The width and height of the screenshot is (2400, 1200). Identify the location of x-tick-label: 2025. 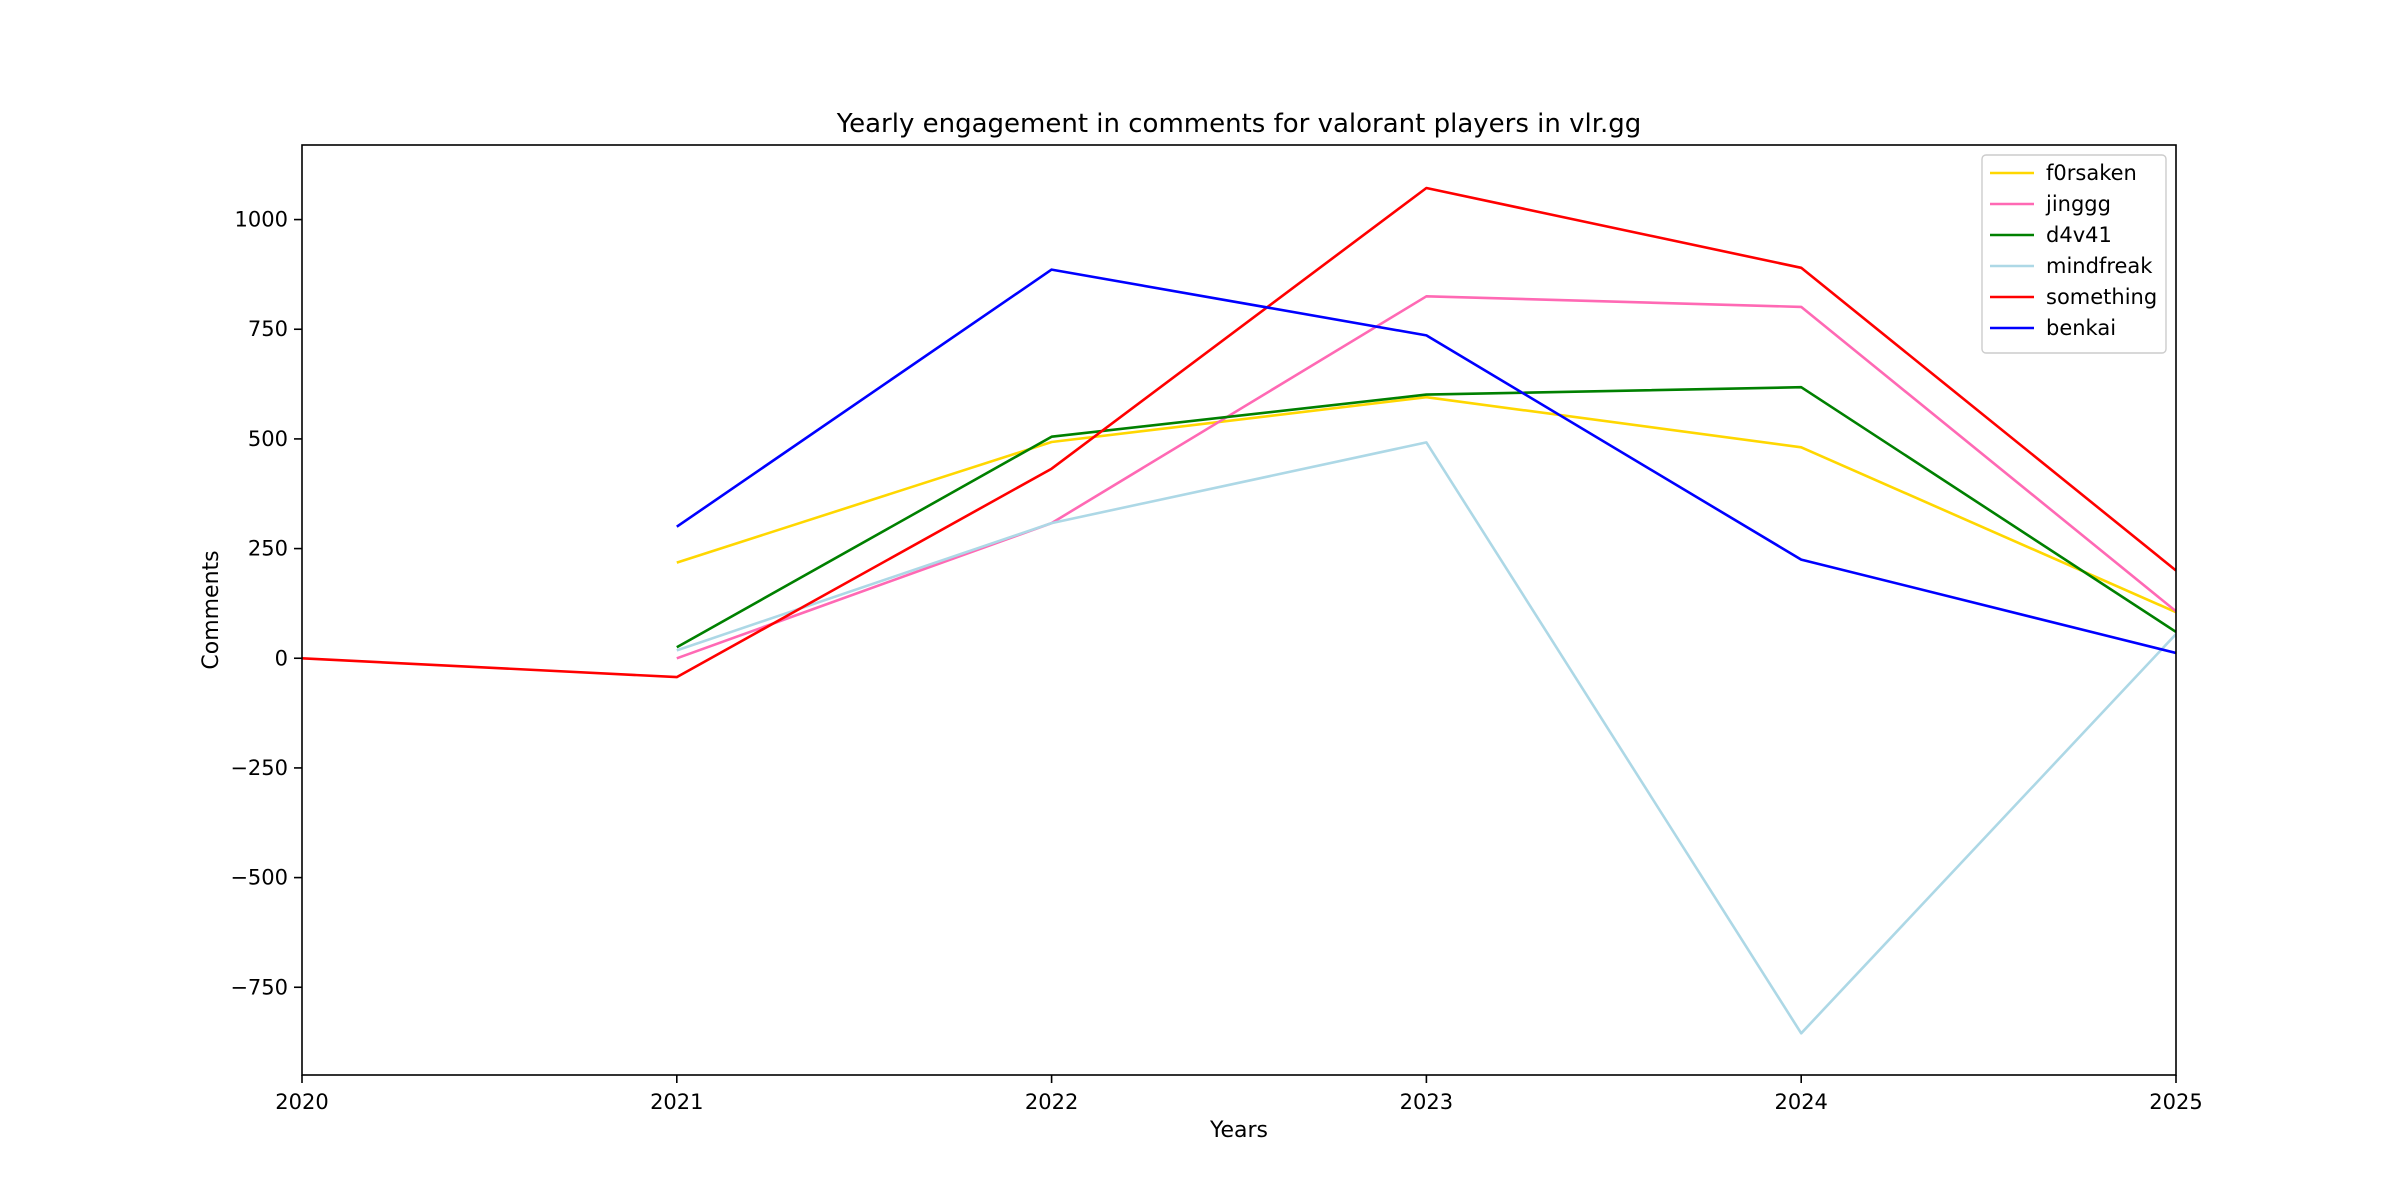
(2175, 1102).